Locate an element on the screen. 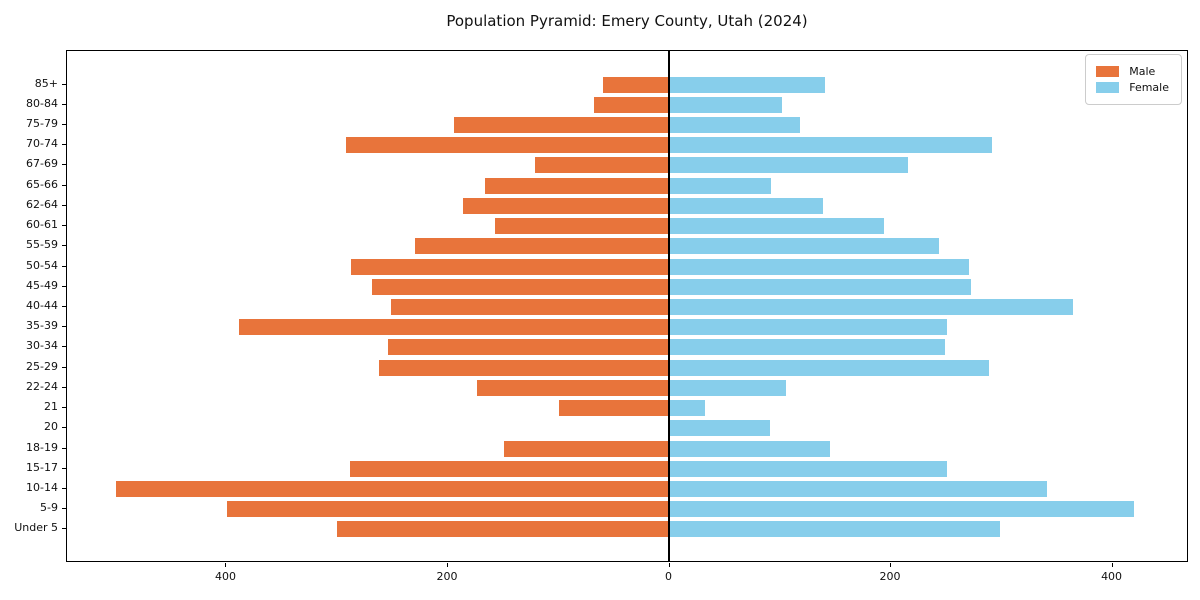 The width and height of the screenshot is (1200, 600). y-tick-label: 5-9 is located at coordinates (49, 508).